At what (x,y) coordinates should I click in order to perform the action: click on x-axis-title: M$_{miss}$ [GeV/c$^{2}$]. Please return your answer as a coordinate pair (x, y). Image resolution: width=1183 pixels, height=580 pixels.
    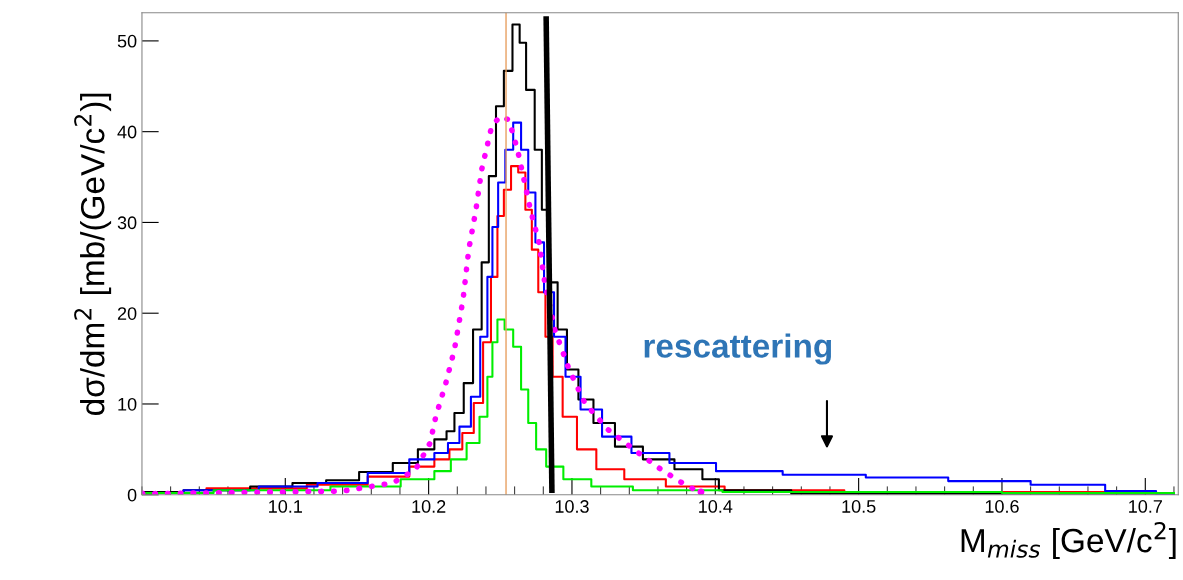
    Looking at the image, I should click on (1068, 540).